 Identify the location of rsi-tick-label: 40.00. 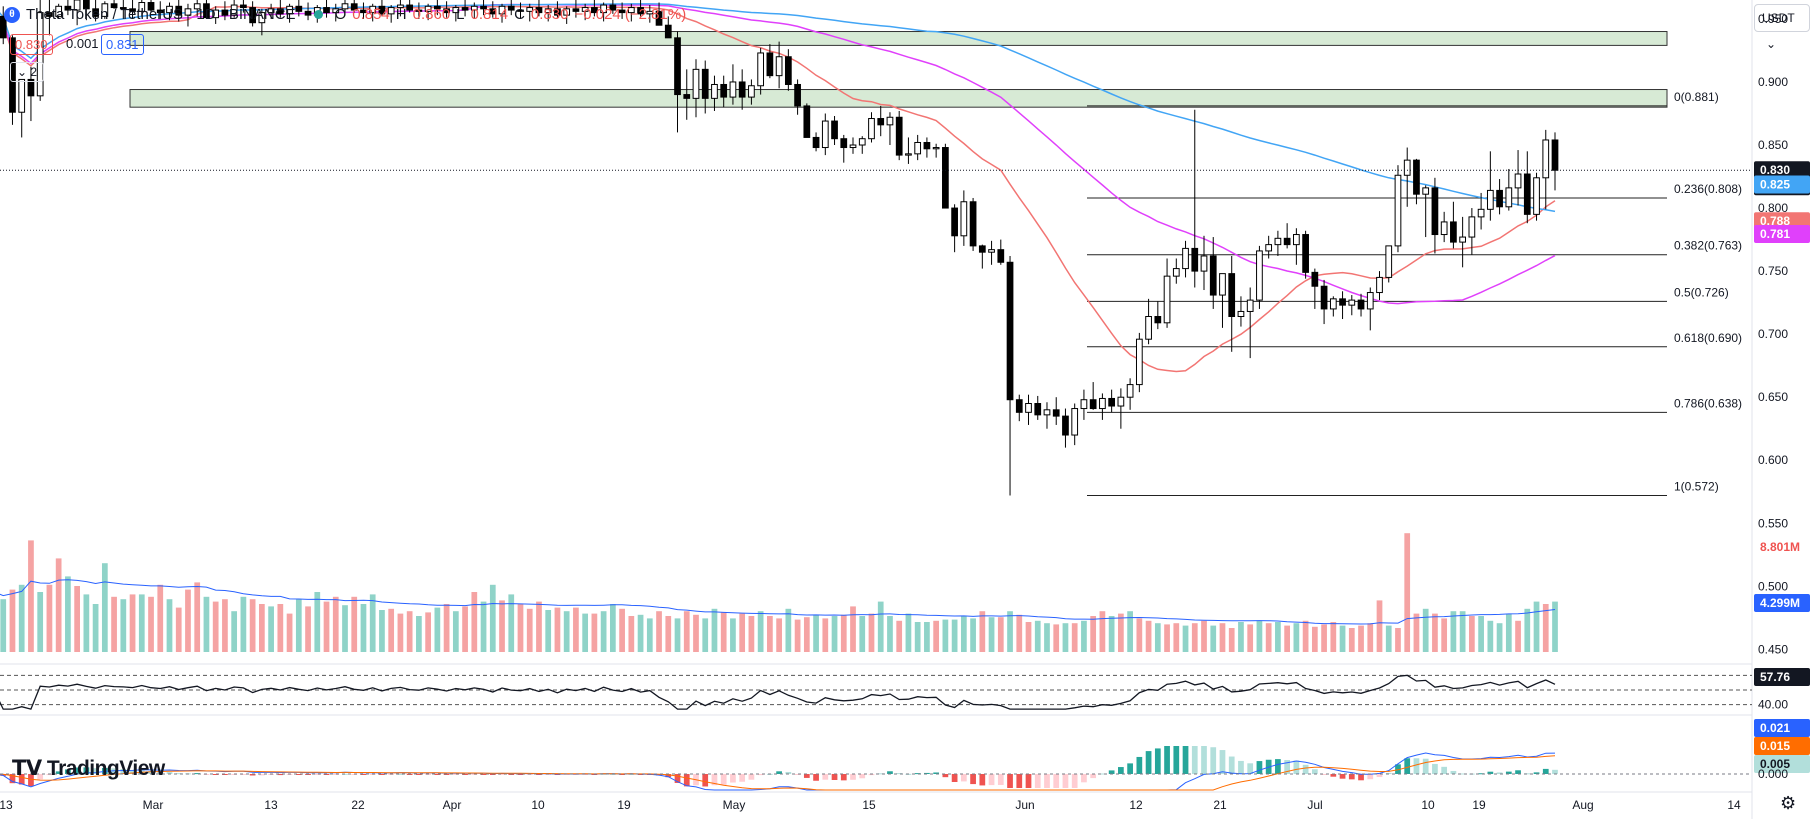
(1773, 705).